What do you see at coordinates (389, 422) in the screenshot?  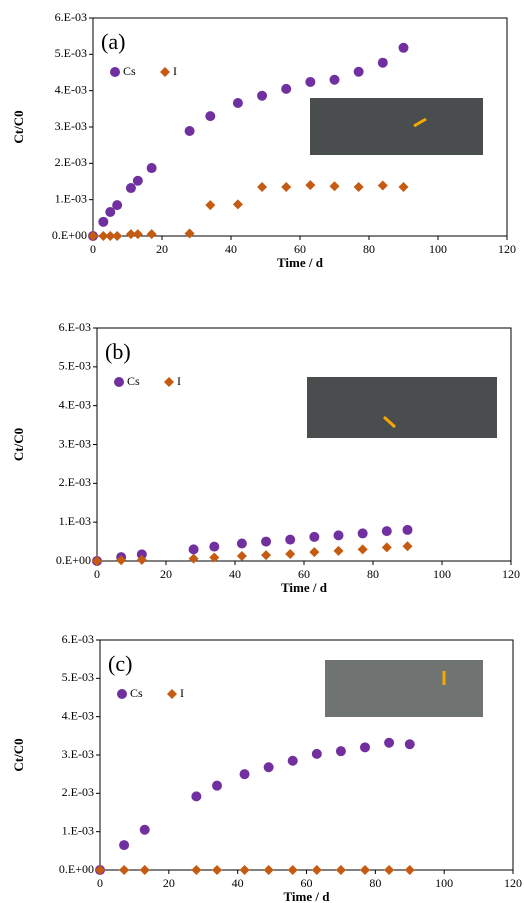 I see `photo-marker` at bounding box center [389, 422].